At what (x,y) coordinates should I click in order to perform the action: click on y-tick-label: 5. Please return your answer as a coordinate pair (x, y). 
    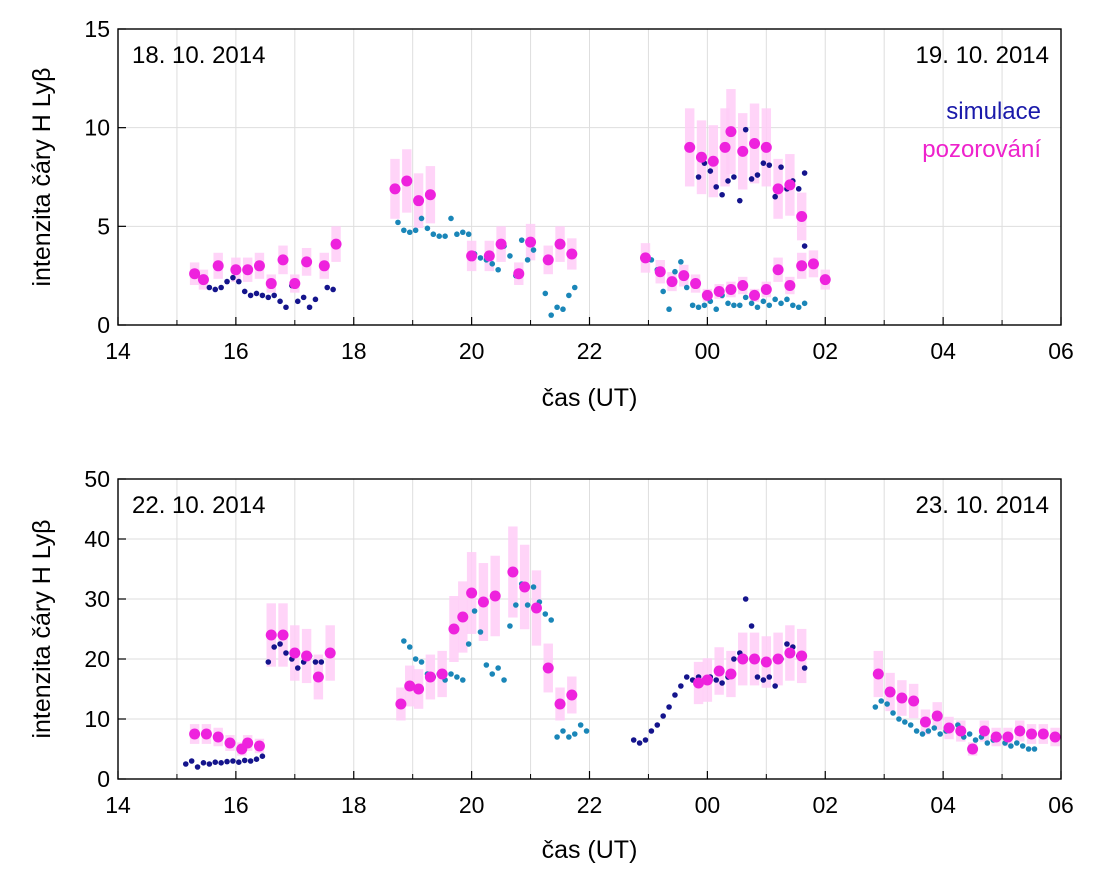
    Looking at the image, I should click on (103, 226).